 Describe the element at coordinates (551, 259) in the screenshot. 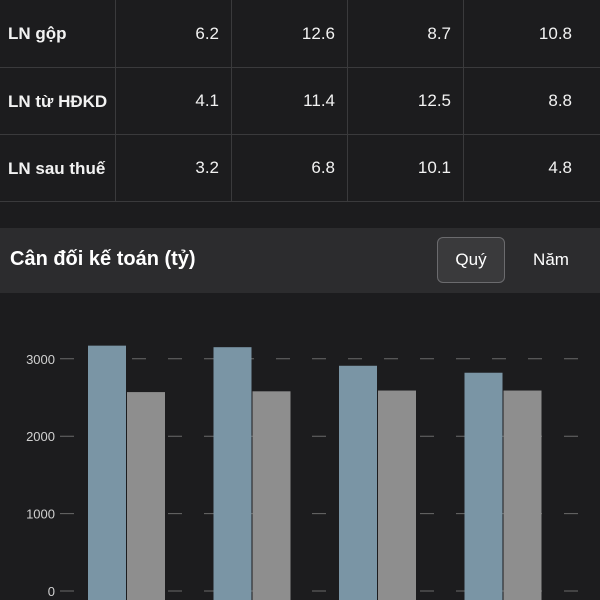

I see `tab-year: Năm` at that location.